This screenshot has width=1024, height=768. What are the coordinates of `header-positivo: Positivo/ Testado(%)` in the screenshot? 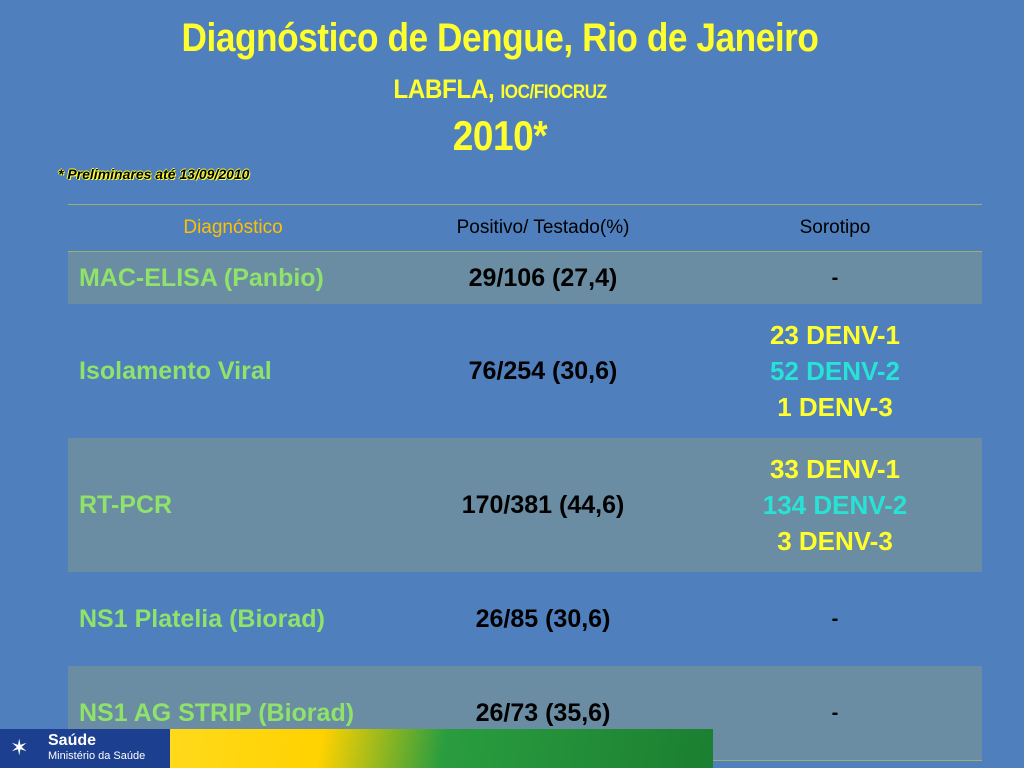 It's located at (543, 228).